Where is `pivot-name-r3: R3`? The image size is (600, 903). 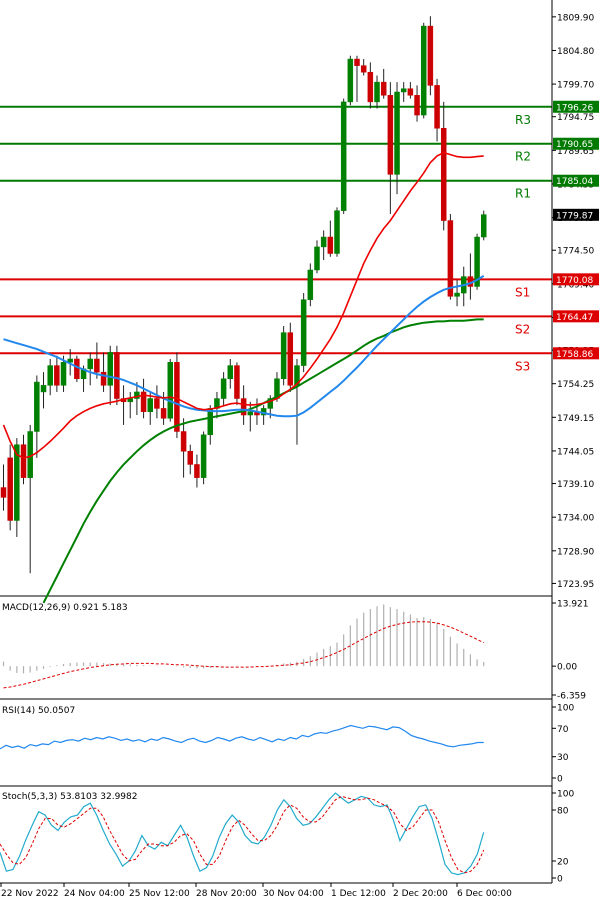 pivot-name-r3: R3 is located at coordinates (523, 120).